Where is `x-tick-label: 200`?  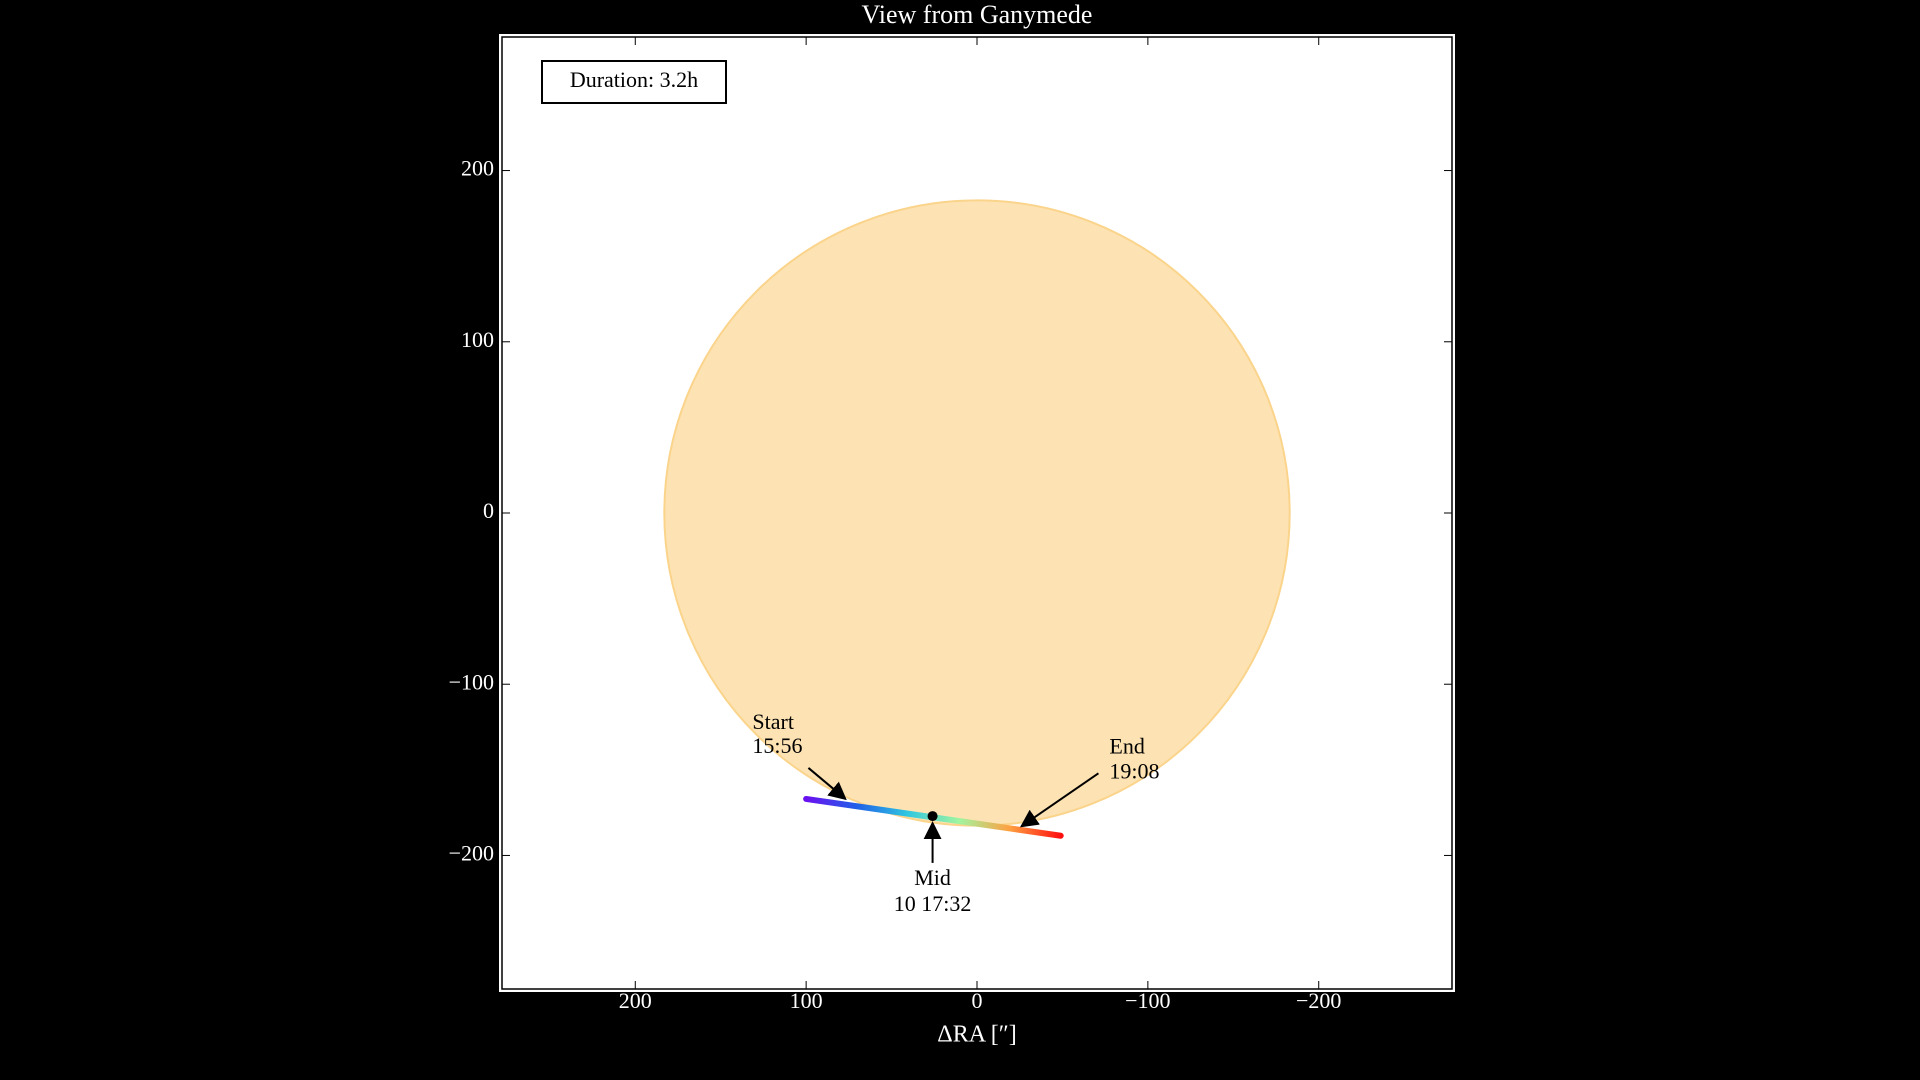 x-tick-label: 200 is located at coordinates (635, 1000).